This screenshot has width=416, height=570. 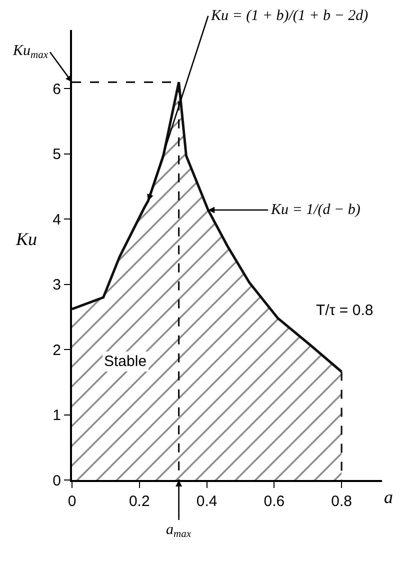 What do you see at coordinates (72, 501) in the screenshot?
I see `x-tick-label: 0` at bounding box center [72, 501].